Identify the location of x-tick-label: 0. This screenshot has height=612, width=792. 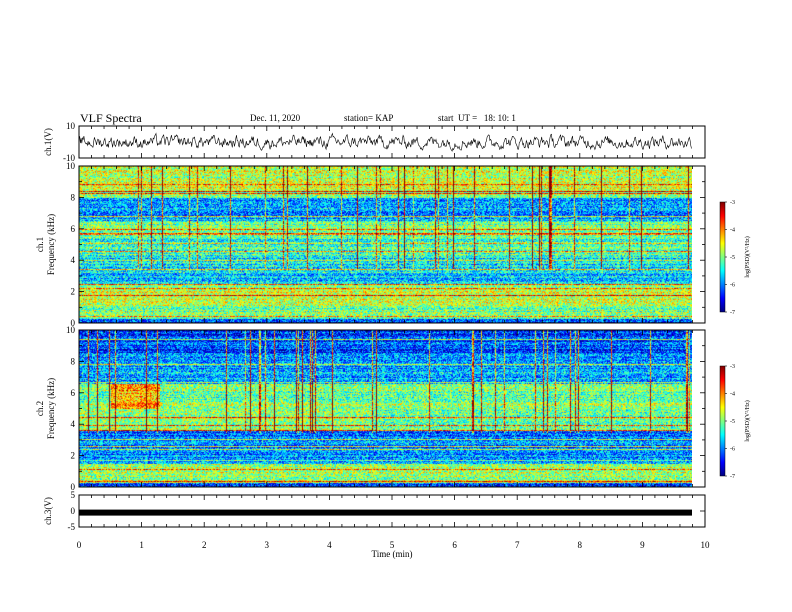
(79, 545).